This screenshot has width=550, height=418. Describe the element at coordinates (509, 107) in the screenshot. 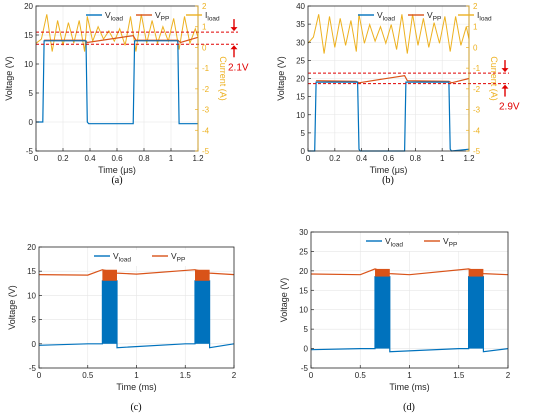

I see `delta-annotation: 2.9V` at that location.